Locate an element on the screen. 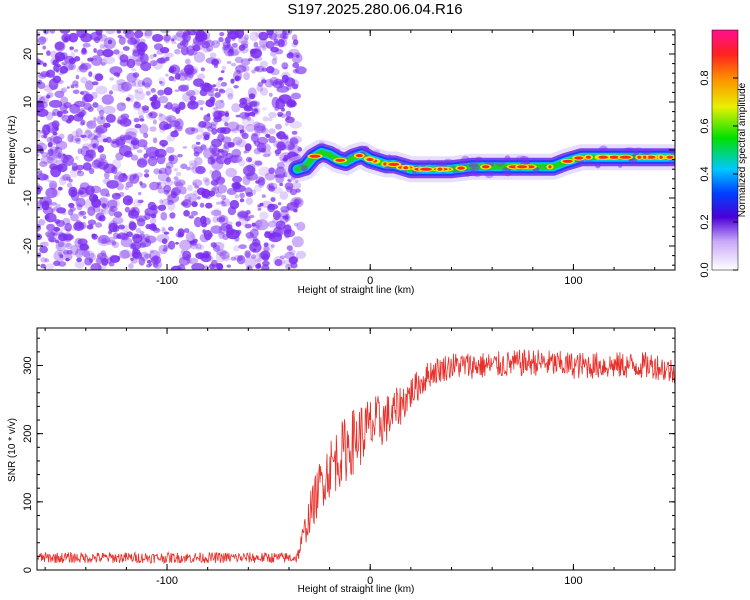 This screenshot has width=750, height=600. track-core is located at coordinates (639, 157).